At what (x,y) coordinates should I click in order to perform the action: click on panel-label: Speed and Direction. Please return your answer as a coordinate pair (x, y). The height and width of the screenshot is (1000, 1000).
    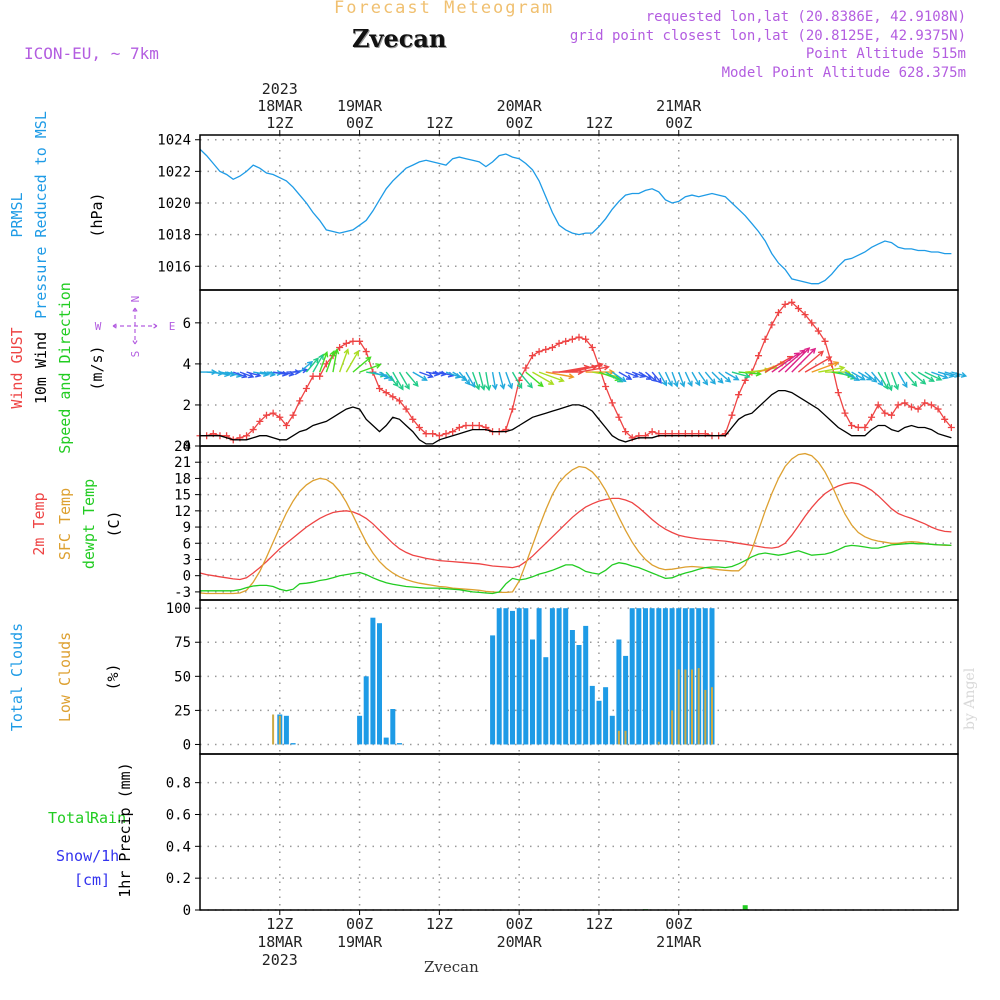
    Looking at the image, I should click on (65, 368).